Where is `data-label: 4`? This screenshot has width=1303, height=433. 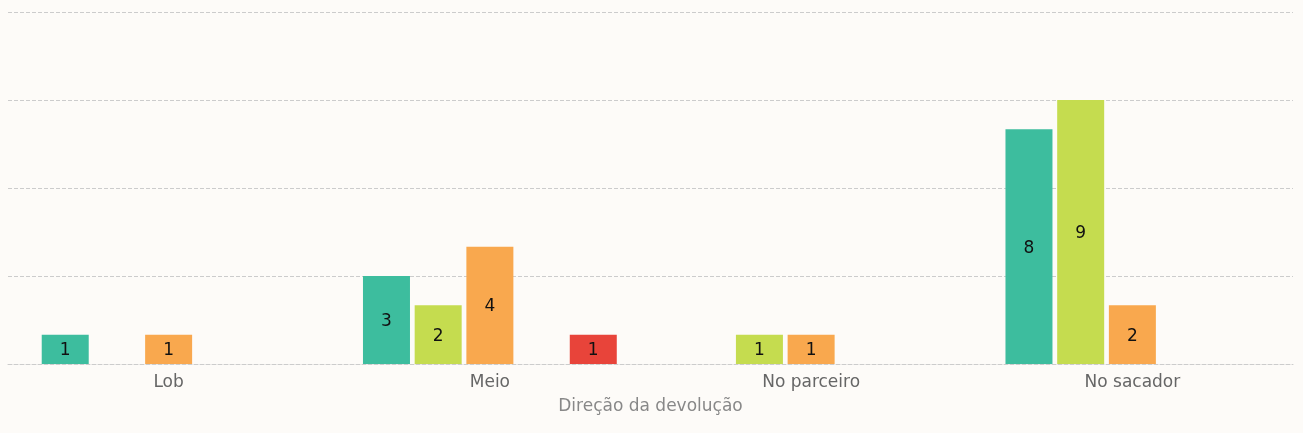 data-label: 4 is located at coordinates (490, 305).